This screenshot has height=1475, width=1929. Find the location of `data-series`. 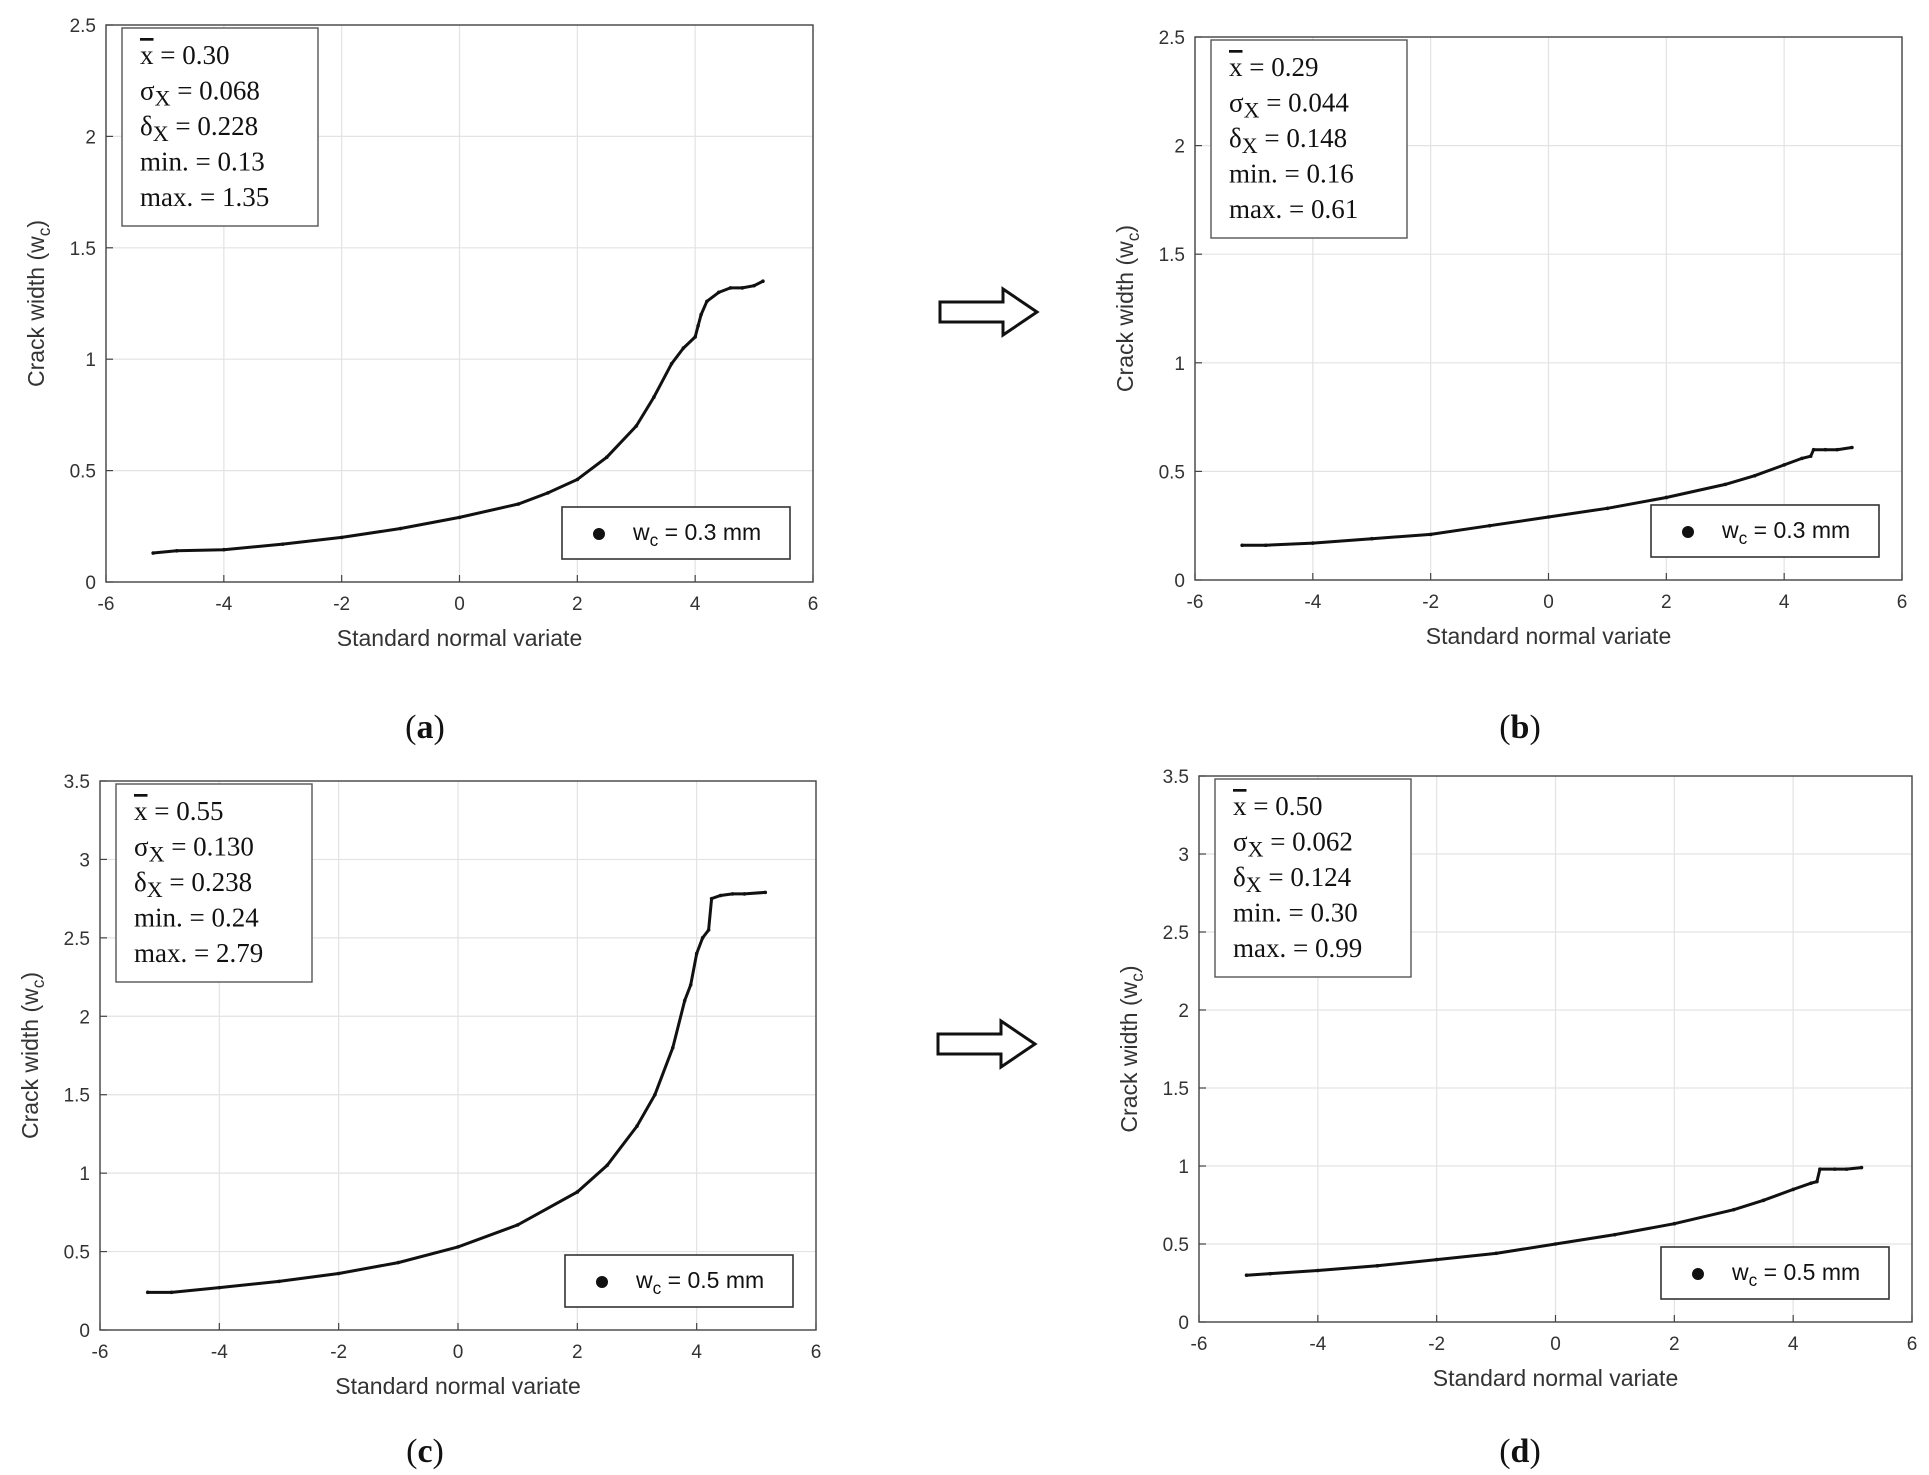

data-series is located at coordinates (456, 1092).